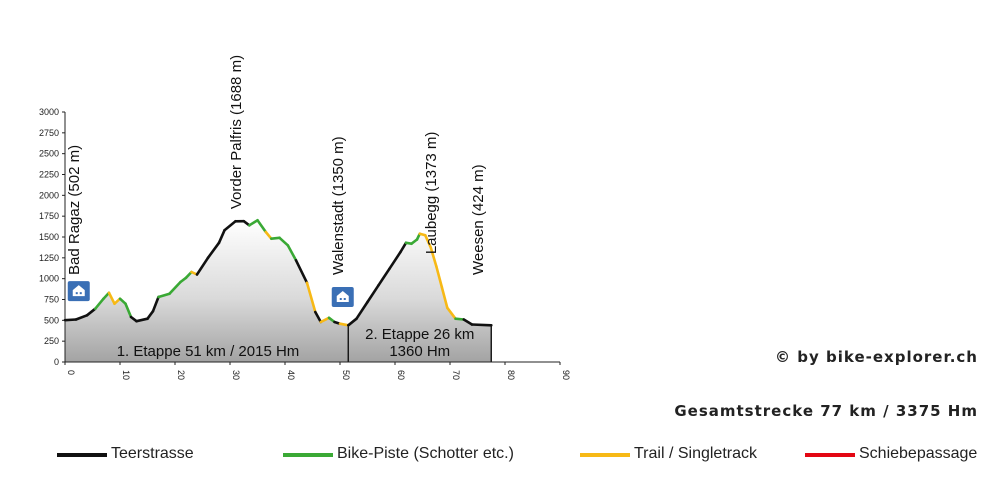  What do you see at coordinates (566, 375) in the screenshot?
I see `x-tick-label: 90` at bounding box center [566, 375].